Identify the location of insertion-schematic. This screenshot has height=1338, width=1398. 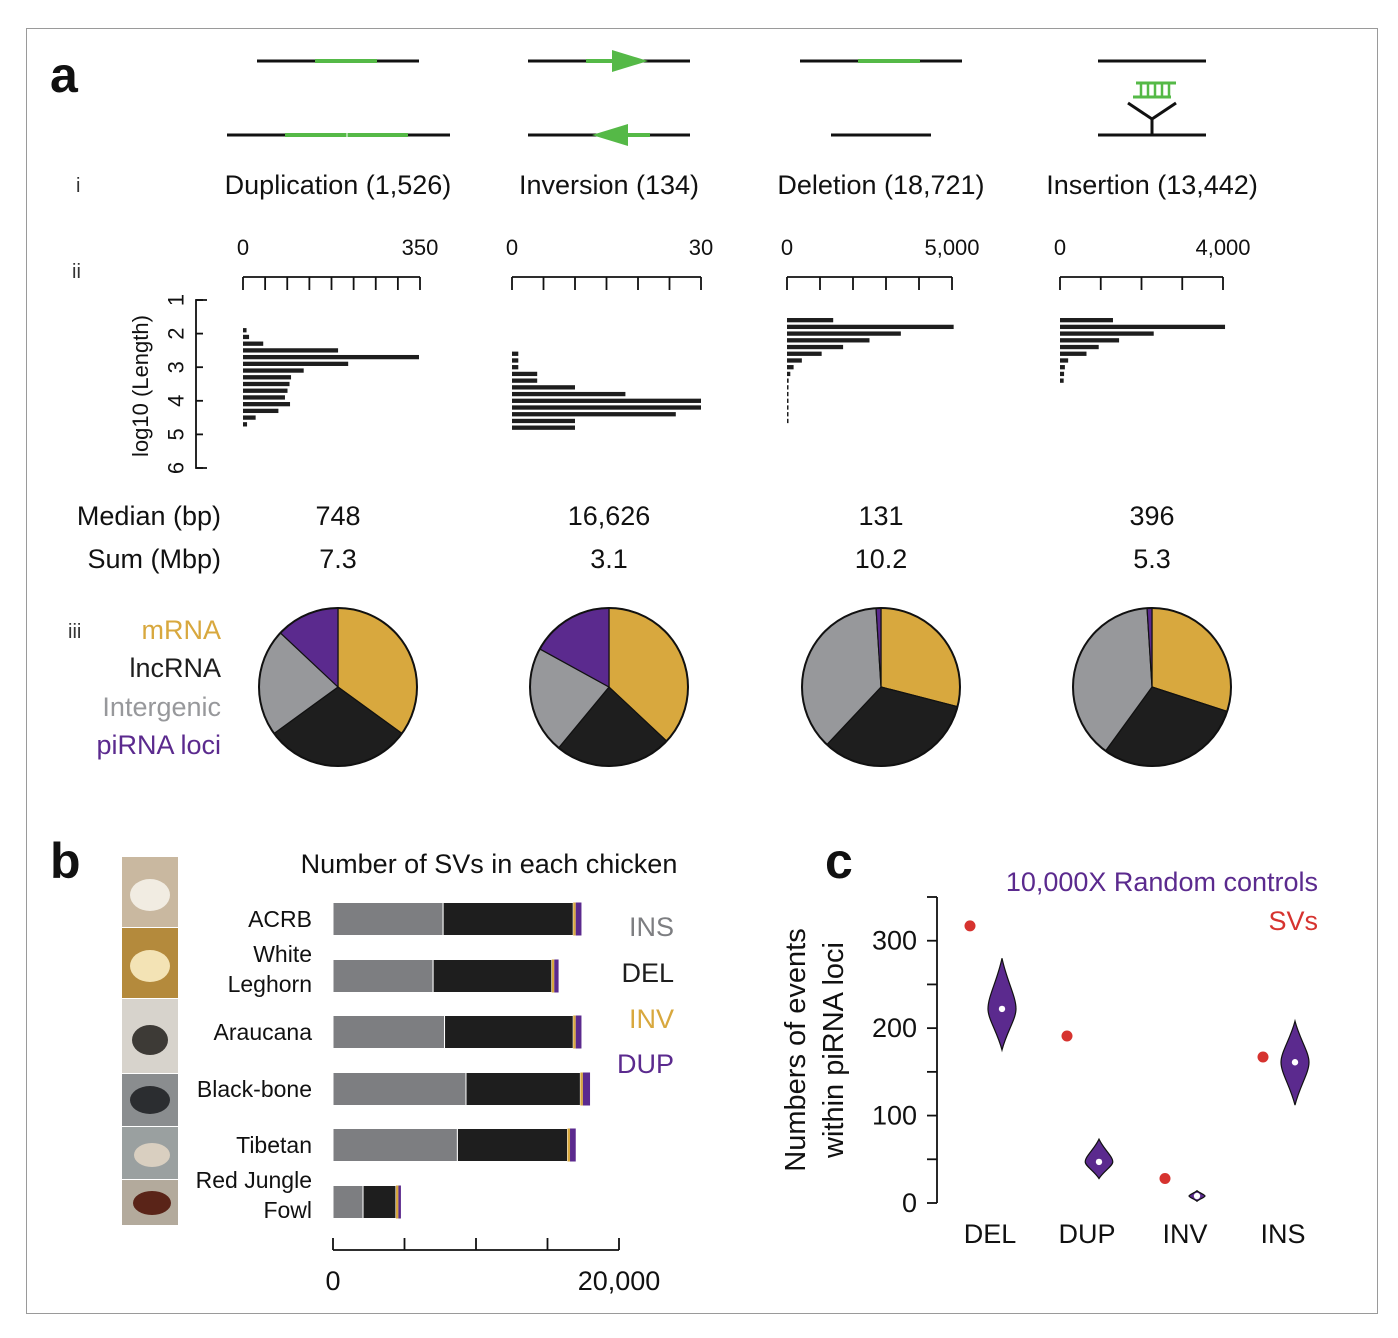
(1152, 98).